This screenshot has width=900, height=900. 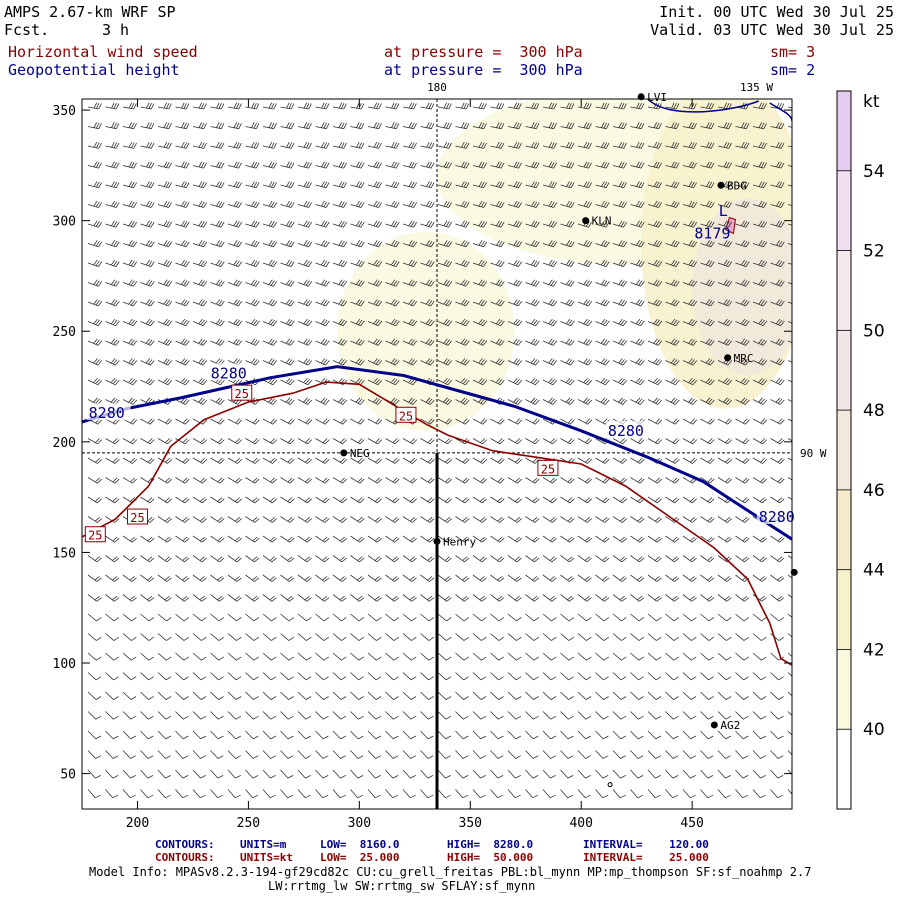 What do you see at coordinates (874, 411) in the screenshot?
I see `colorbar-label: 48` at bounding box center [874, 411].